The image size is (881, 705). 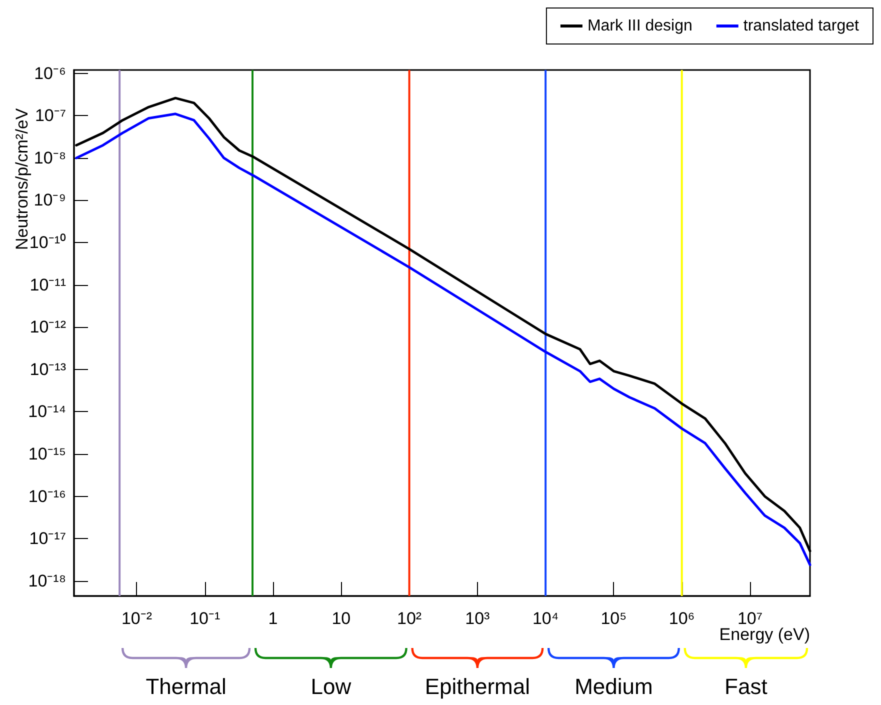 I want to click on x-axis-title: Energy (eV), so click(x=764, y=634).